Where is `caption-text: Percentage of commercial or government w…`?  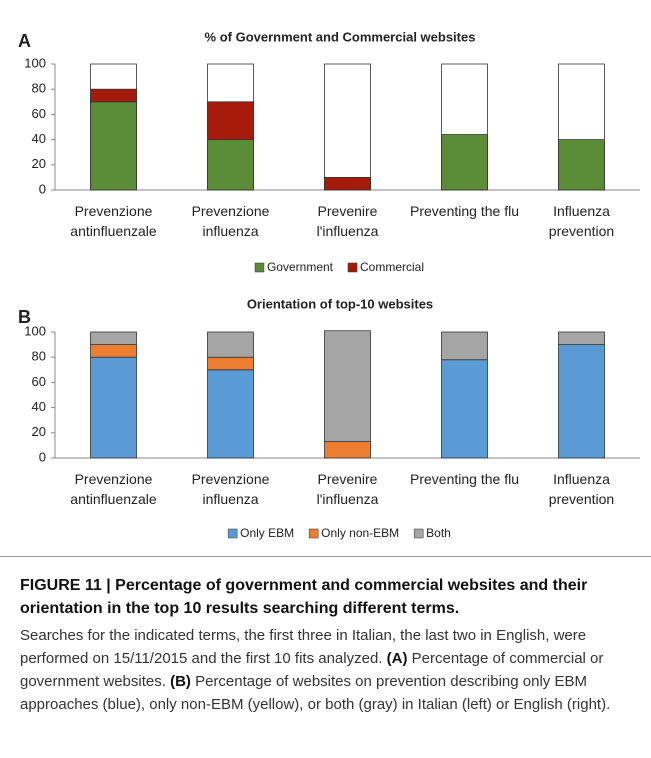 caption-text: Percentage of commercial or government w… is located at coordinates (312, 670).